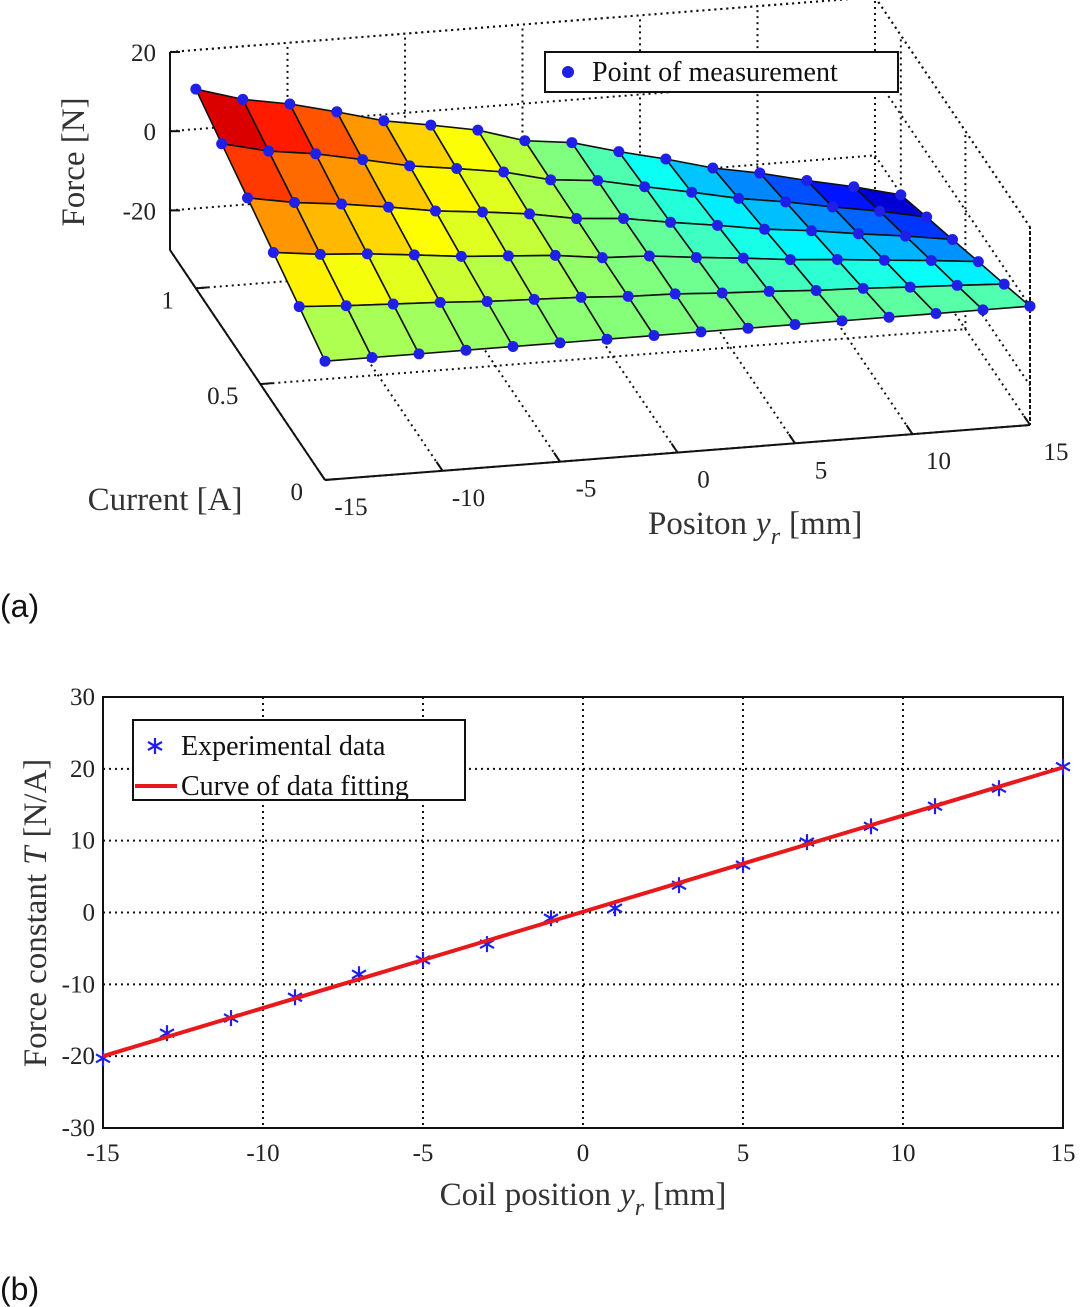  I want to click on legend-label: Curve of data fitting, so click(295, 786).